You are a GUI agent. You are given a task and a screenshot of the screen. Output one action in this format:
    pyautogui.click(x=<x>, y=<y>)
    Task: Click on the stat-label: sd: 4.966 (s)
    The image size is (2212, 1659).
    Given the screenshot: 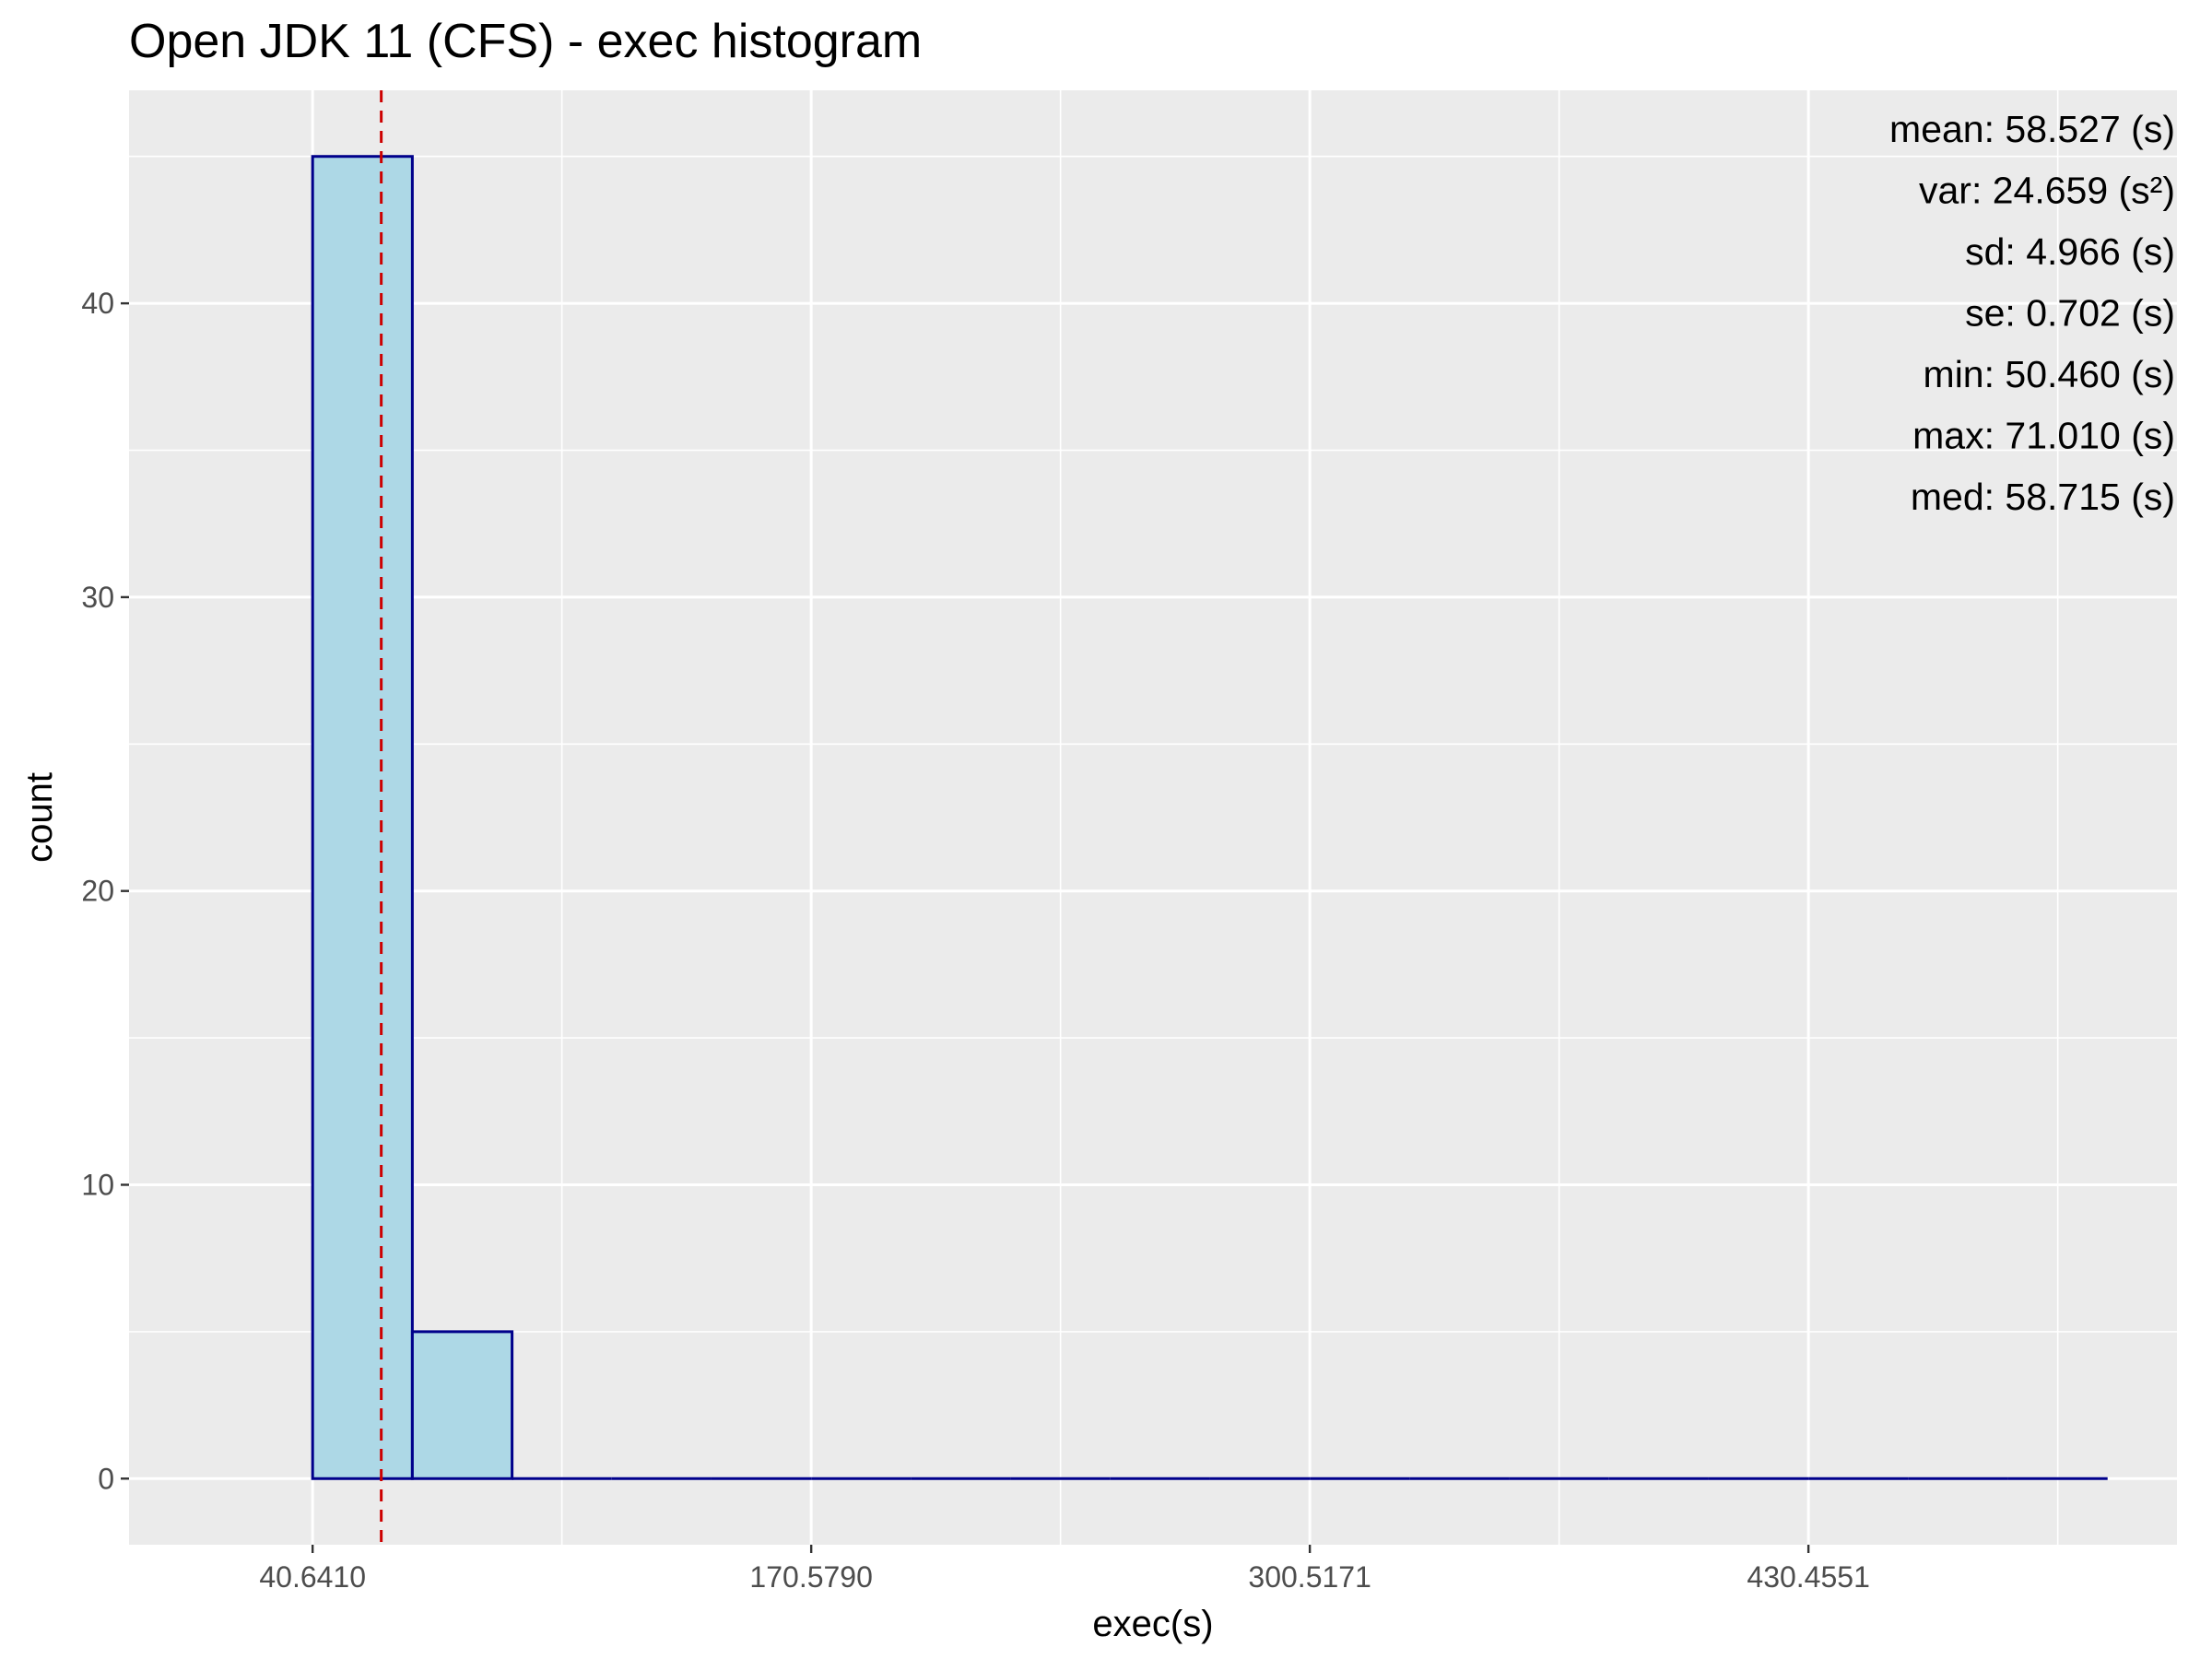 What is the action you would take?
    pyautogui.click(x=2070, y=251)
    